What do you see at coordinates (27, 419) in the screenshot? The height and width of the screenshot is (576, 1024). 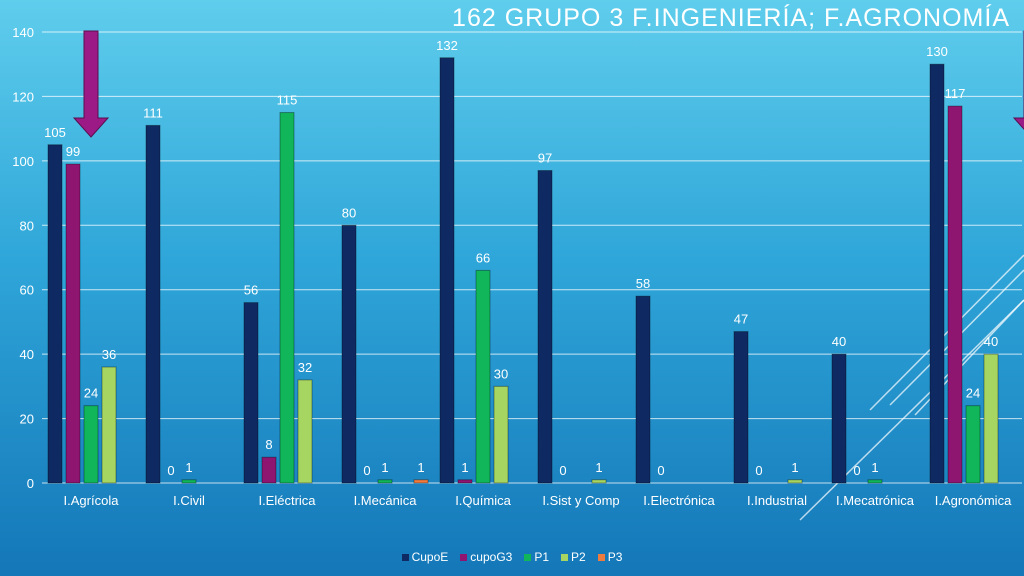 I see `y-tick-label: 20` at bounding box center [27, 419].